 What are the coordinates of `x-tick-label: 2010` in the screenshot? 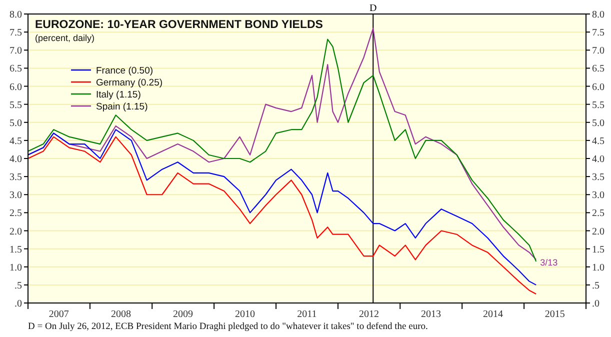 It's located at (244, 314).